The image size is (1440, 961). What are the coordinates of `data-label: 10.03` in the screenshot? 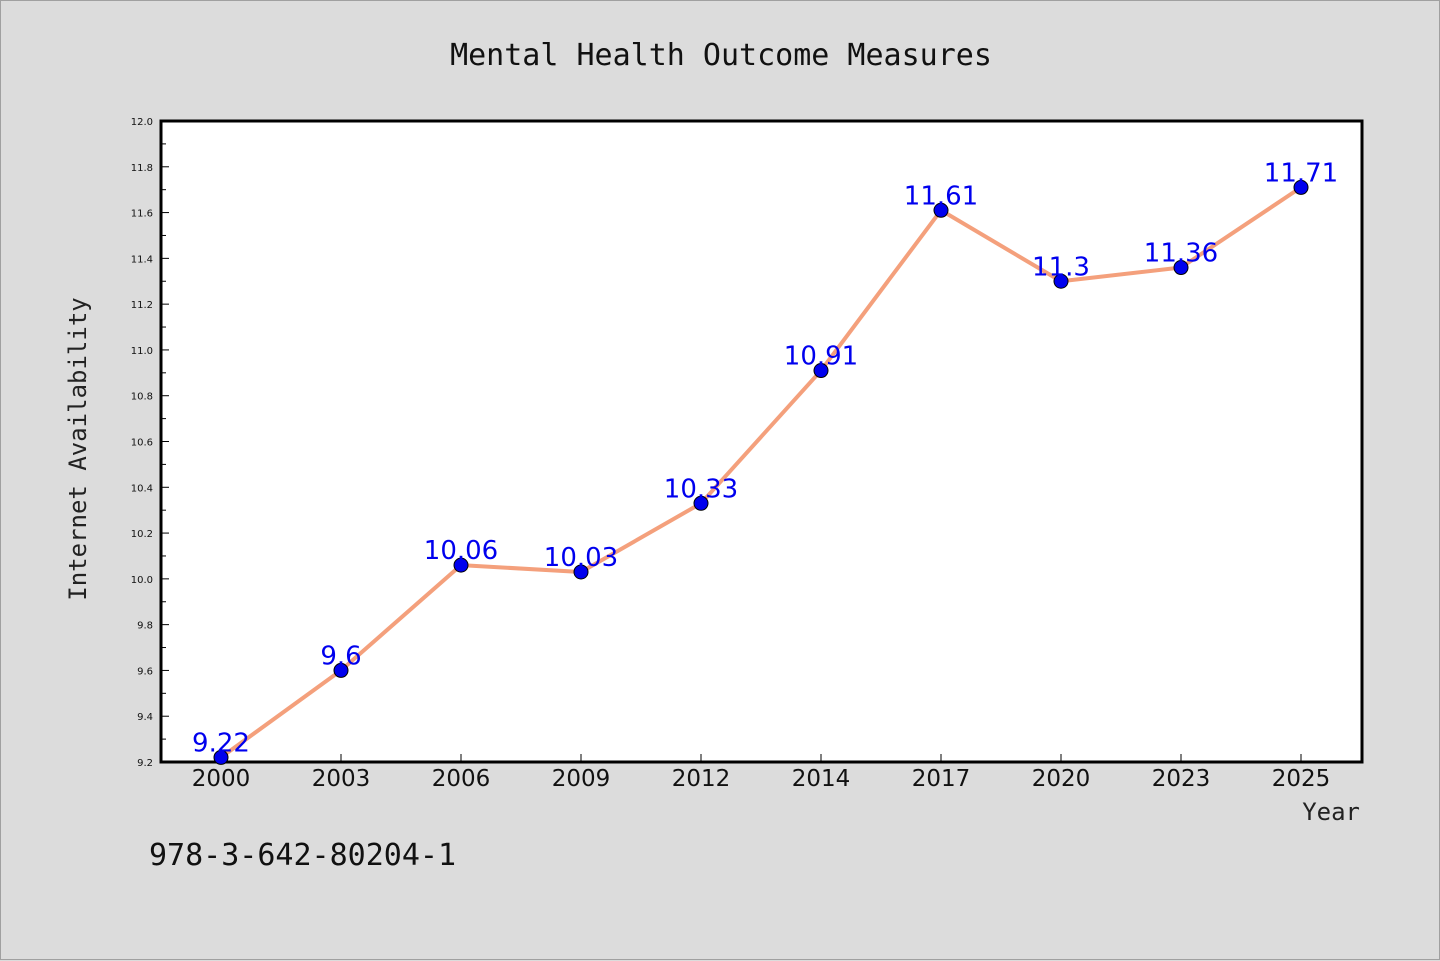 It's located at (581, 558).